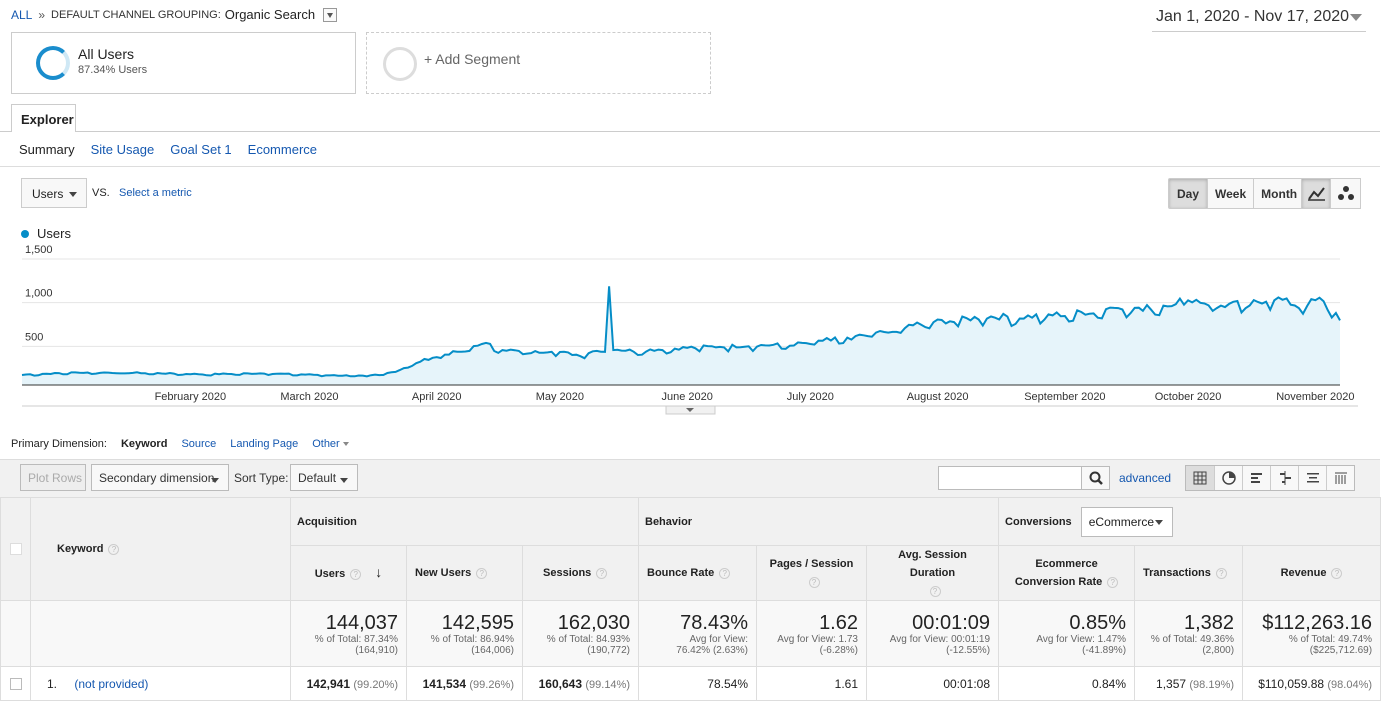  What do you see at coordinates (932, 573) in the screenshot?
I see `col-avg-session-duration: Avg. Session Duration?` at bounding box center [932, 573].